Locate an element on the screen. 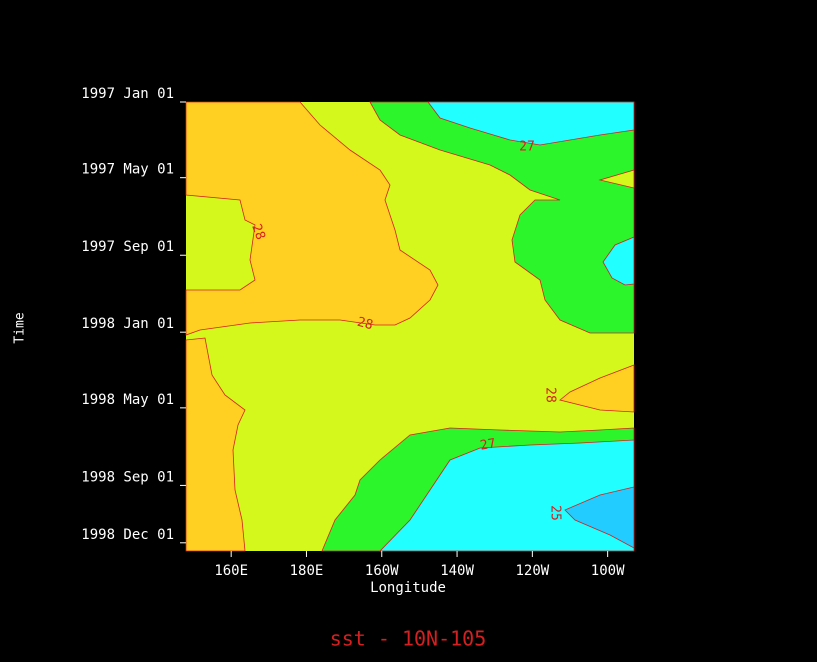 This screenshot has height=662, width=817. y-tick-label: 1997 Sep 01 is located at coordinates (127, 247).